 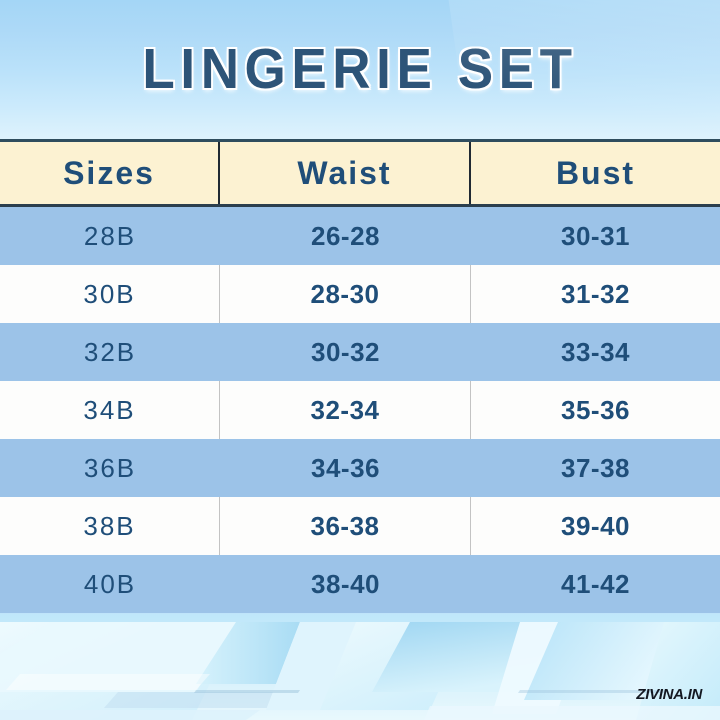 What do you see at coordinates (345, 583) in the screenshot?
I see `cell-waist: 38-40` at bounding box center [345, 583].